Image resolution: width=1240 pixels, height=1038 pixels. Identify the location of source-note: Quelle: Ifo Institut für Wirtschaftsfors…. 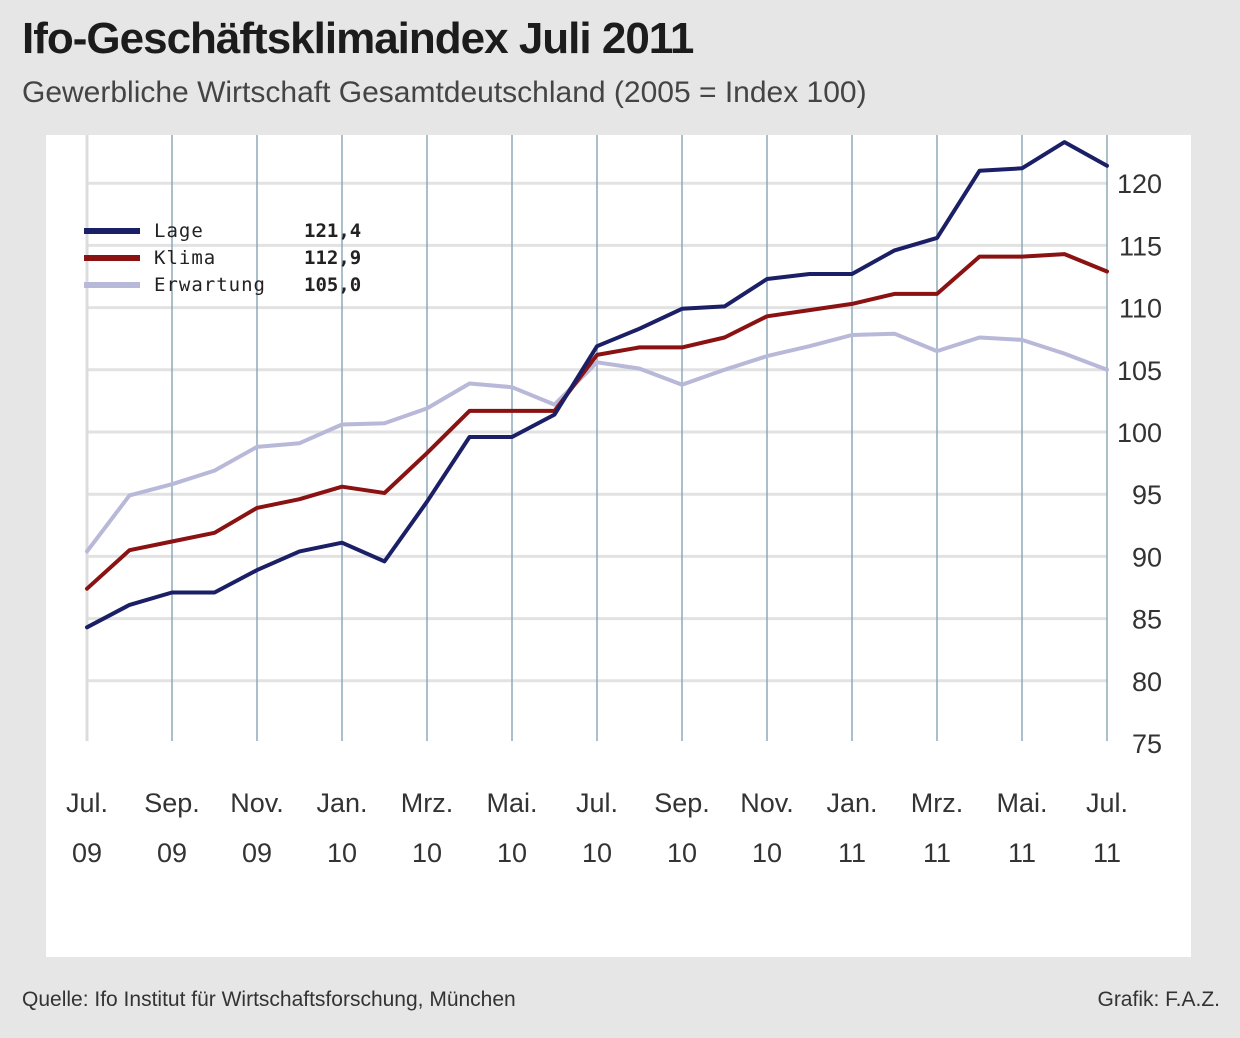
(269, 999).